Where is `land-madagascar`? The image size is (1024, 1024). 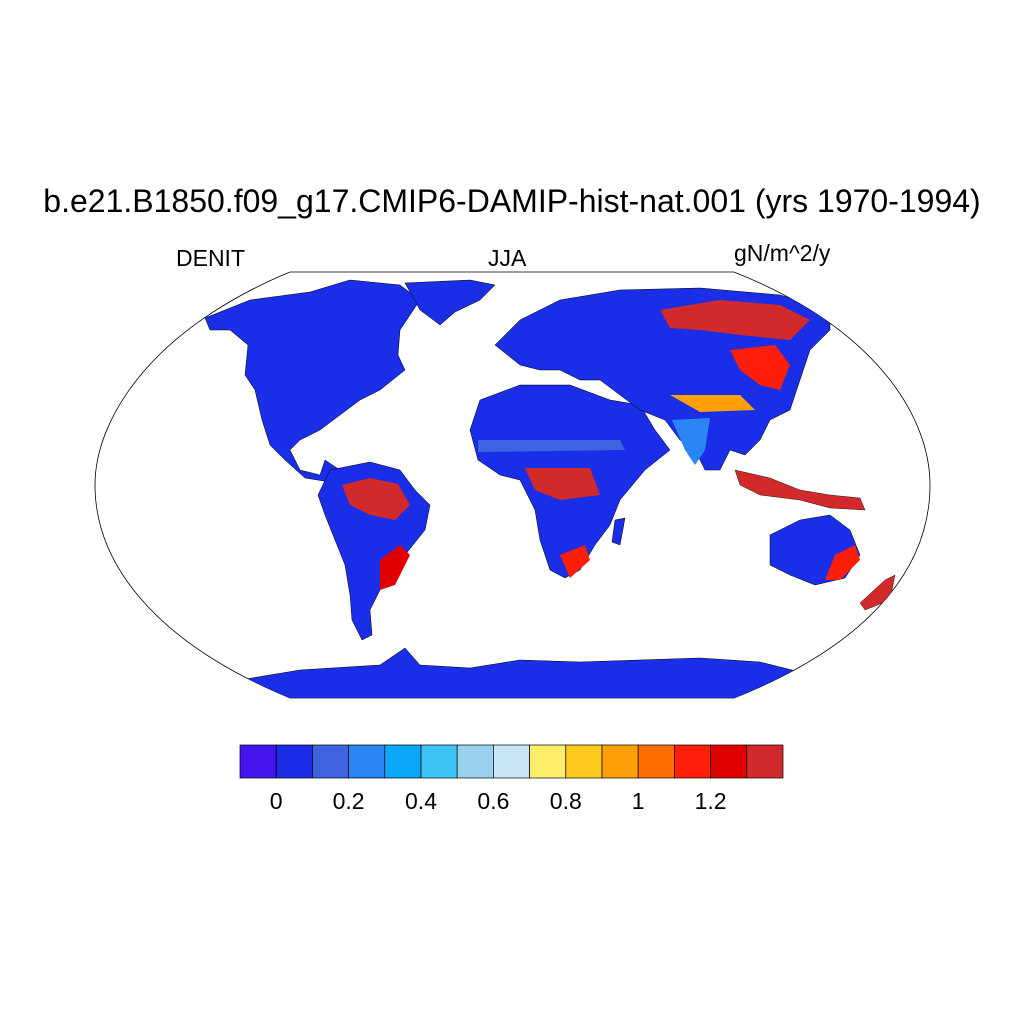
land-madagascar is located at coordinates (618, 531).